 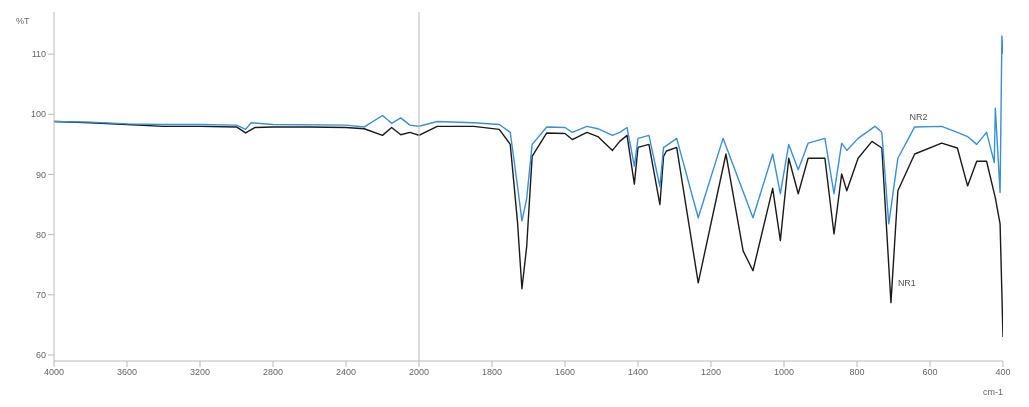 What do you see at coordinates (200, 372) in the screenshot?
I see `x-tick-label: 3200` at bounding box center [200, 372].